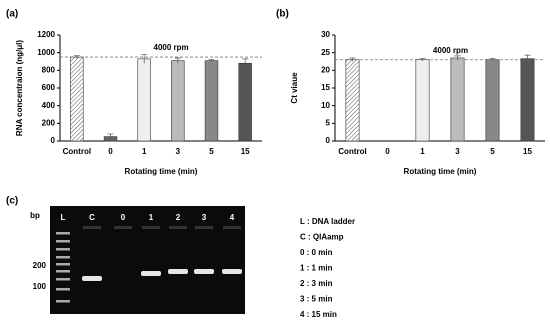 Image resolution: width=550 pixels, height=323 pixels. What do you see at coordinates (40, 286) in the screenshot?
I see `marker-label: 100` at bounding box center [40, 286].